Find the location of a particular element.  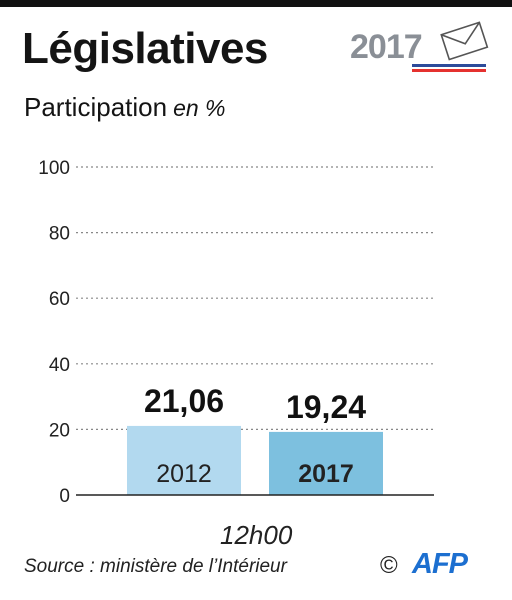

value-label-2017: 19,24 is located at coordinates (326, 407).